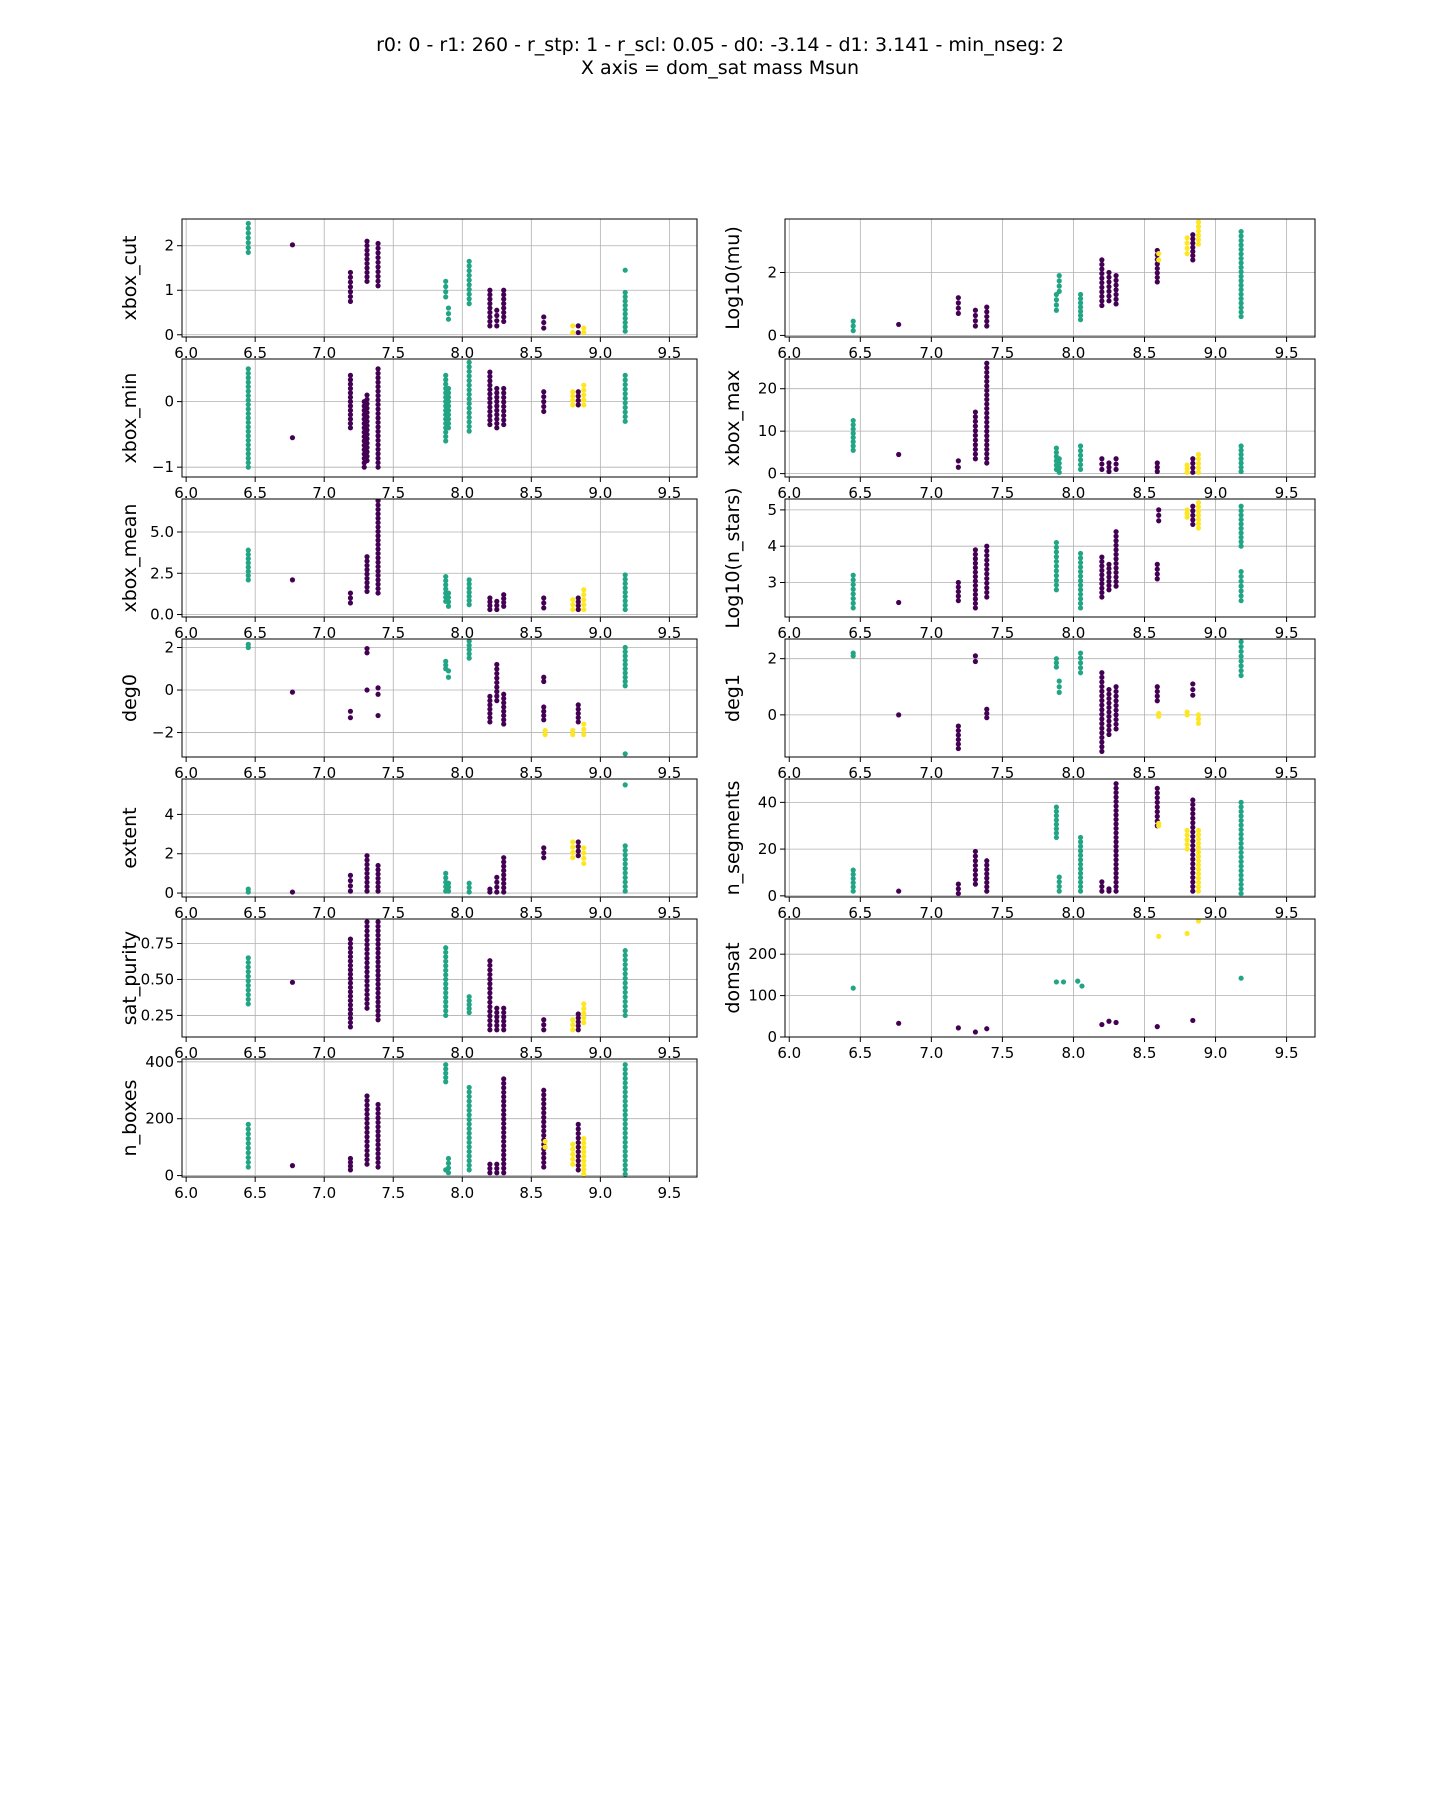  I want to click on x-tick-label: 9.0, so click(600, 913).